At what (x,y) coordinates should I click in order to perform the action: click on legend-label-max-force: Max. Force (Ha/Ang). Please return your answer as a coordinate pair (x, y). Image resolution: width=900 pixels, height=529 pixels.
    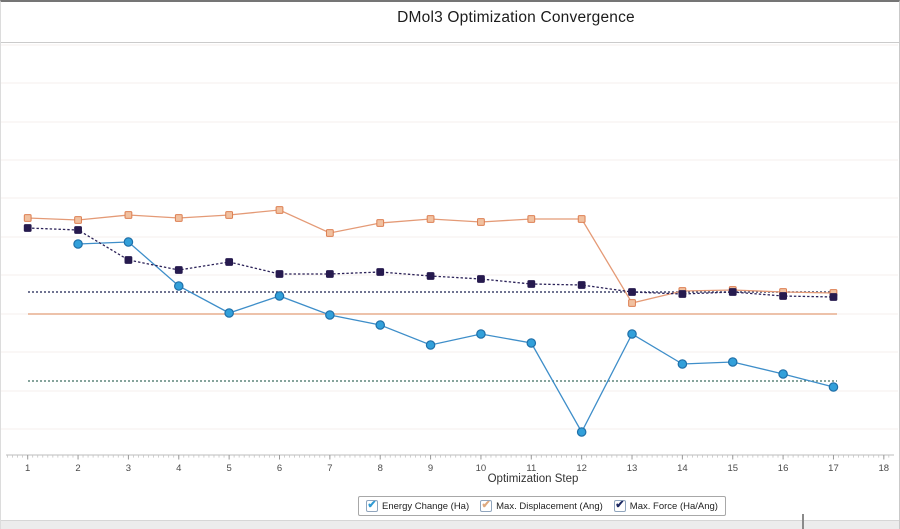
    Looking at the image, I should click on (673, 506).